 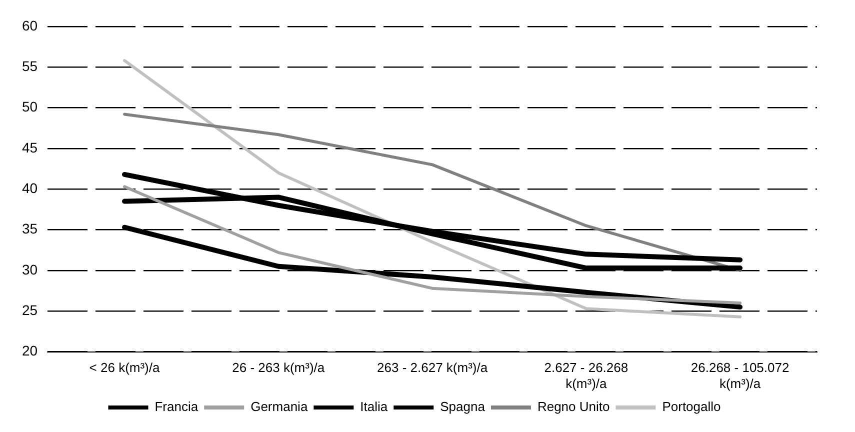 What do you see at coordinates (30, 350) in the screenshot?
I see `y-tick-label: 20` at bounding box center [30, 350].